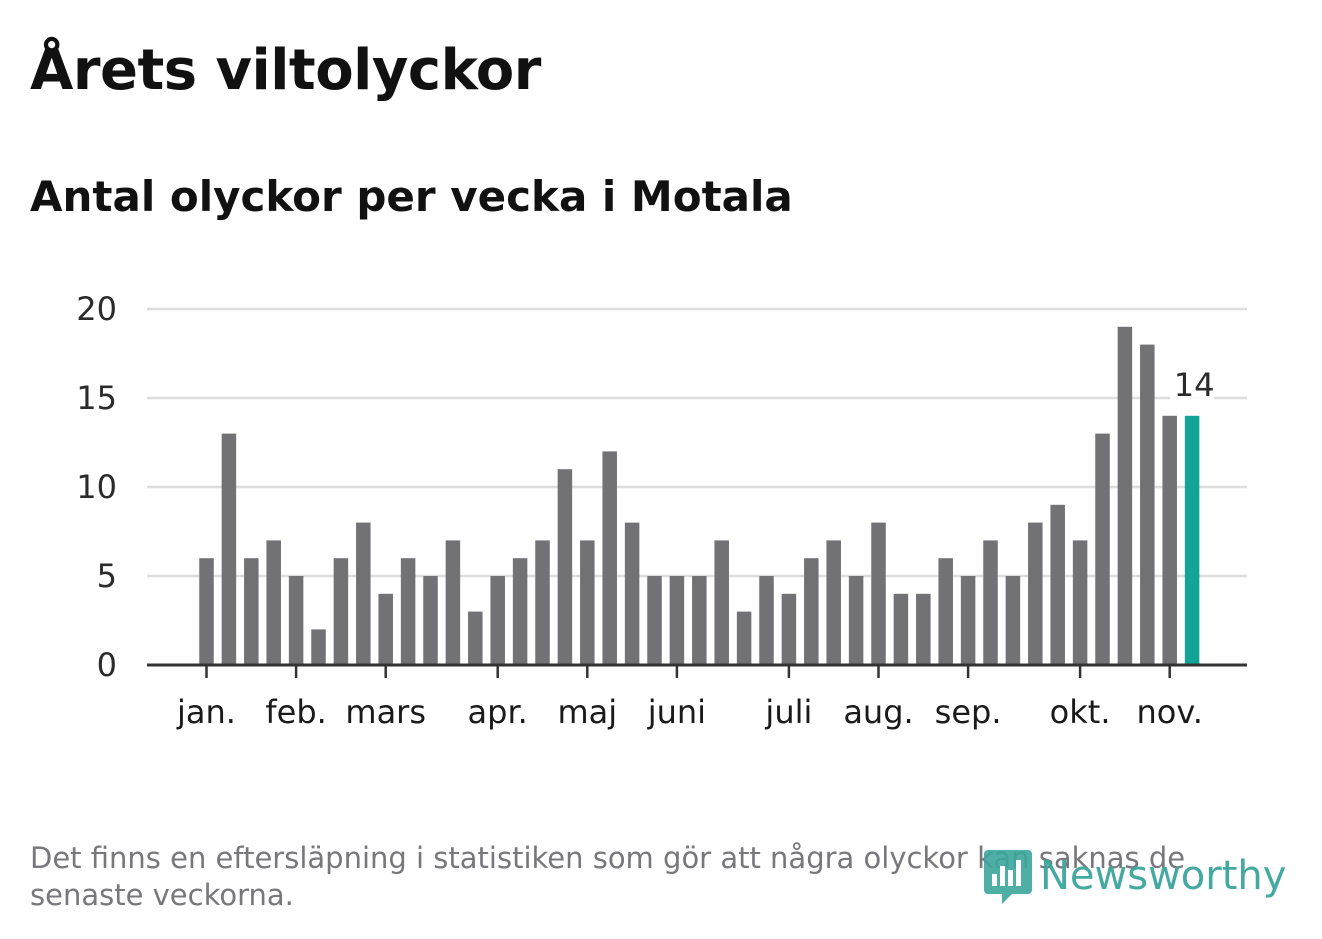  What do you see at coordinates (587, 712) in the screenshot?
I see `x-tick-label: maj` at bounding box center [587, 712].